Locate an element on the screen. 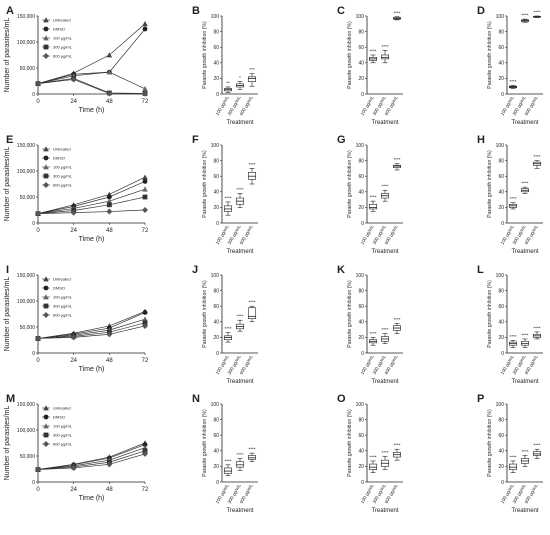  box-2: ****300 μg/mL is located at coordinates (521, 213).